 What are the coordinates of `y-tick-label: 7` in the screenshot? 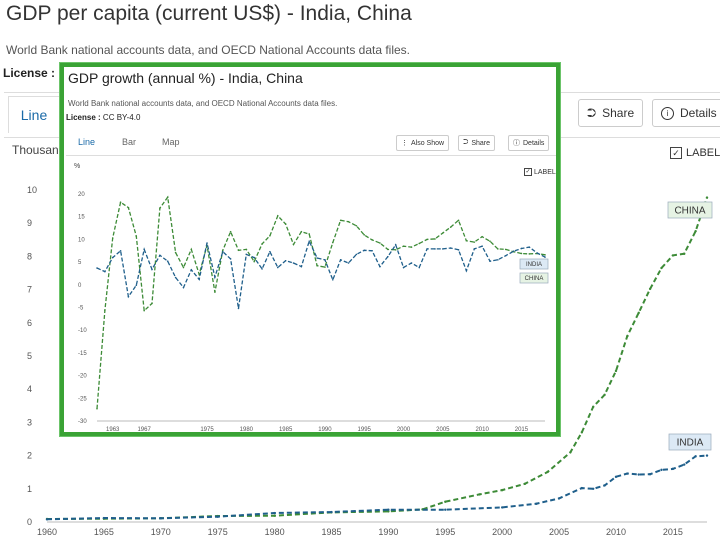 It's located at (29, 290).